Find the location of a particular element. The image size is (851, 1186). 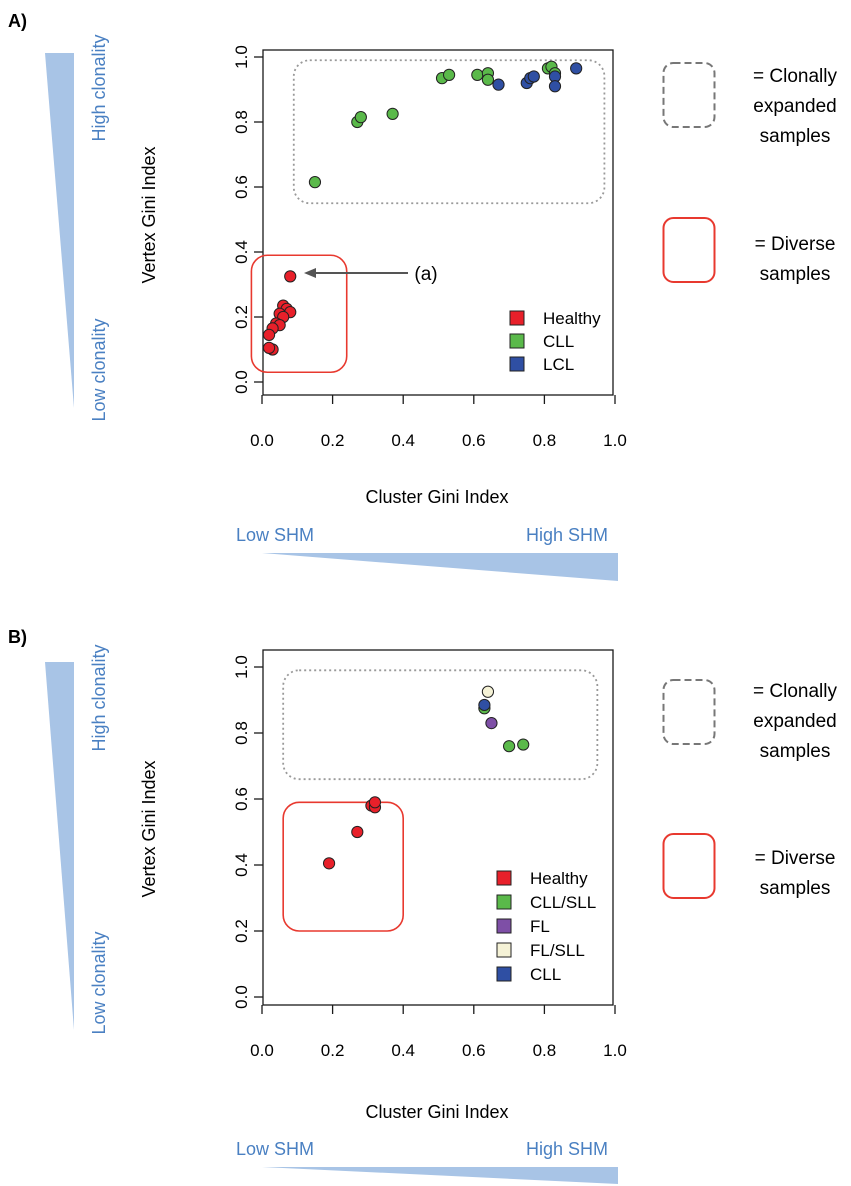

data-point-fl-sll is located at coordinates (488, 691).